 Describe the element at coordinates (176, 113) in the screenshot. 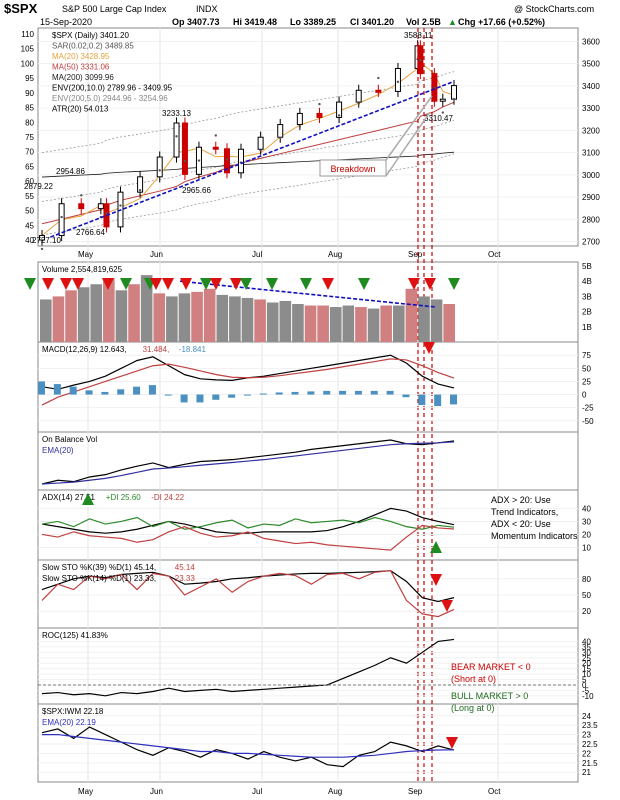

I see `price-annotation-label: 3233.13` at that location.